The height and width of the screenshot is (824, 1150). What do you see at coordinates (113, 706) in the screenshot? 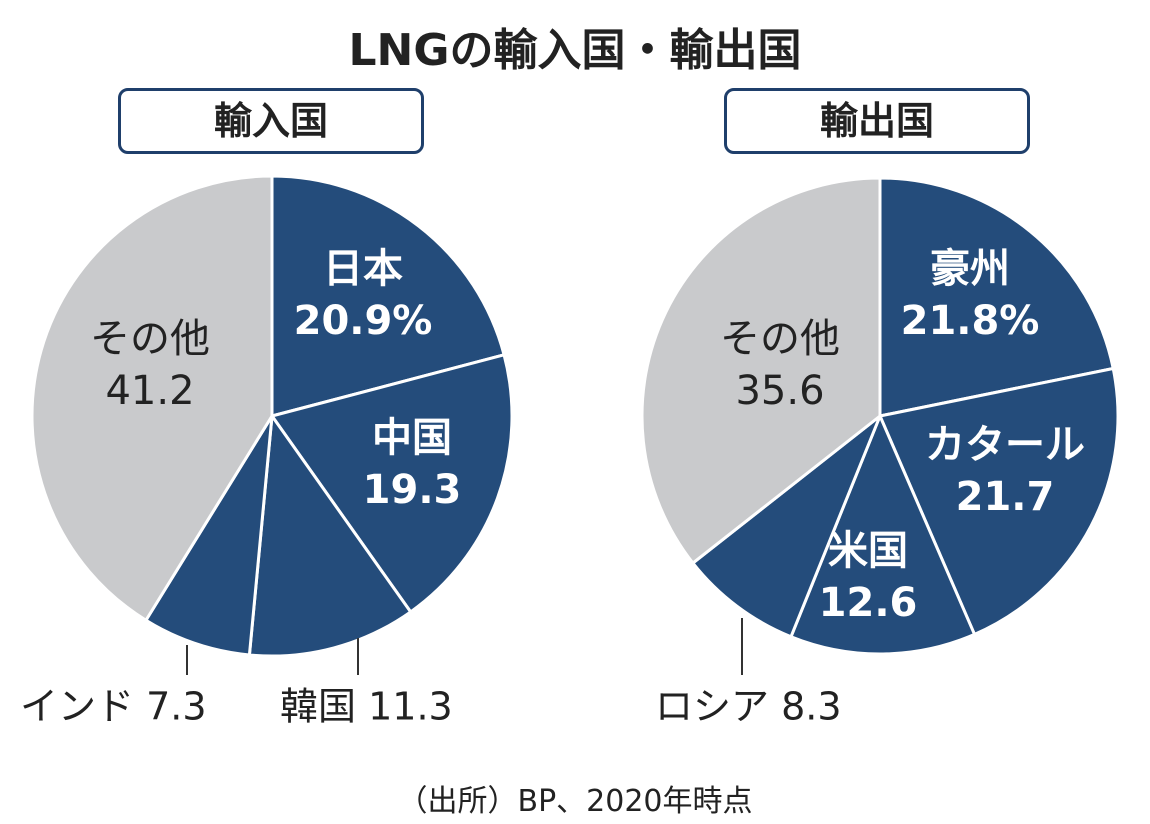
I see `label-india: インド 7.3` at bounding box center [113, 706].